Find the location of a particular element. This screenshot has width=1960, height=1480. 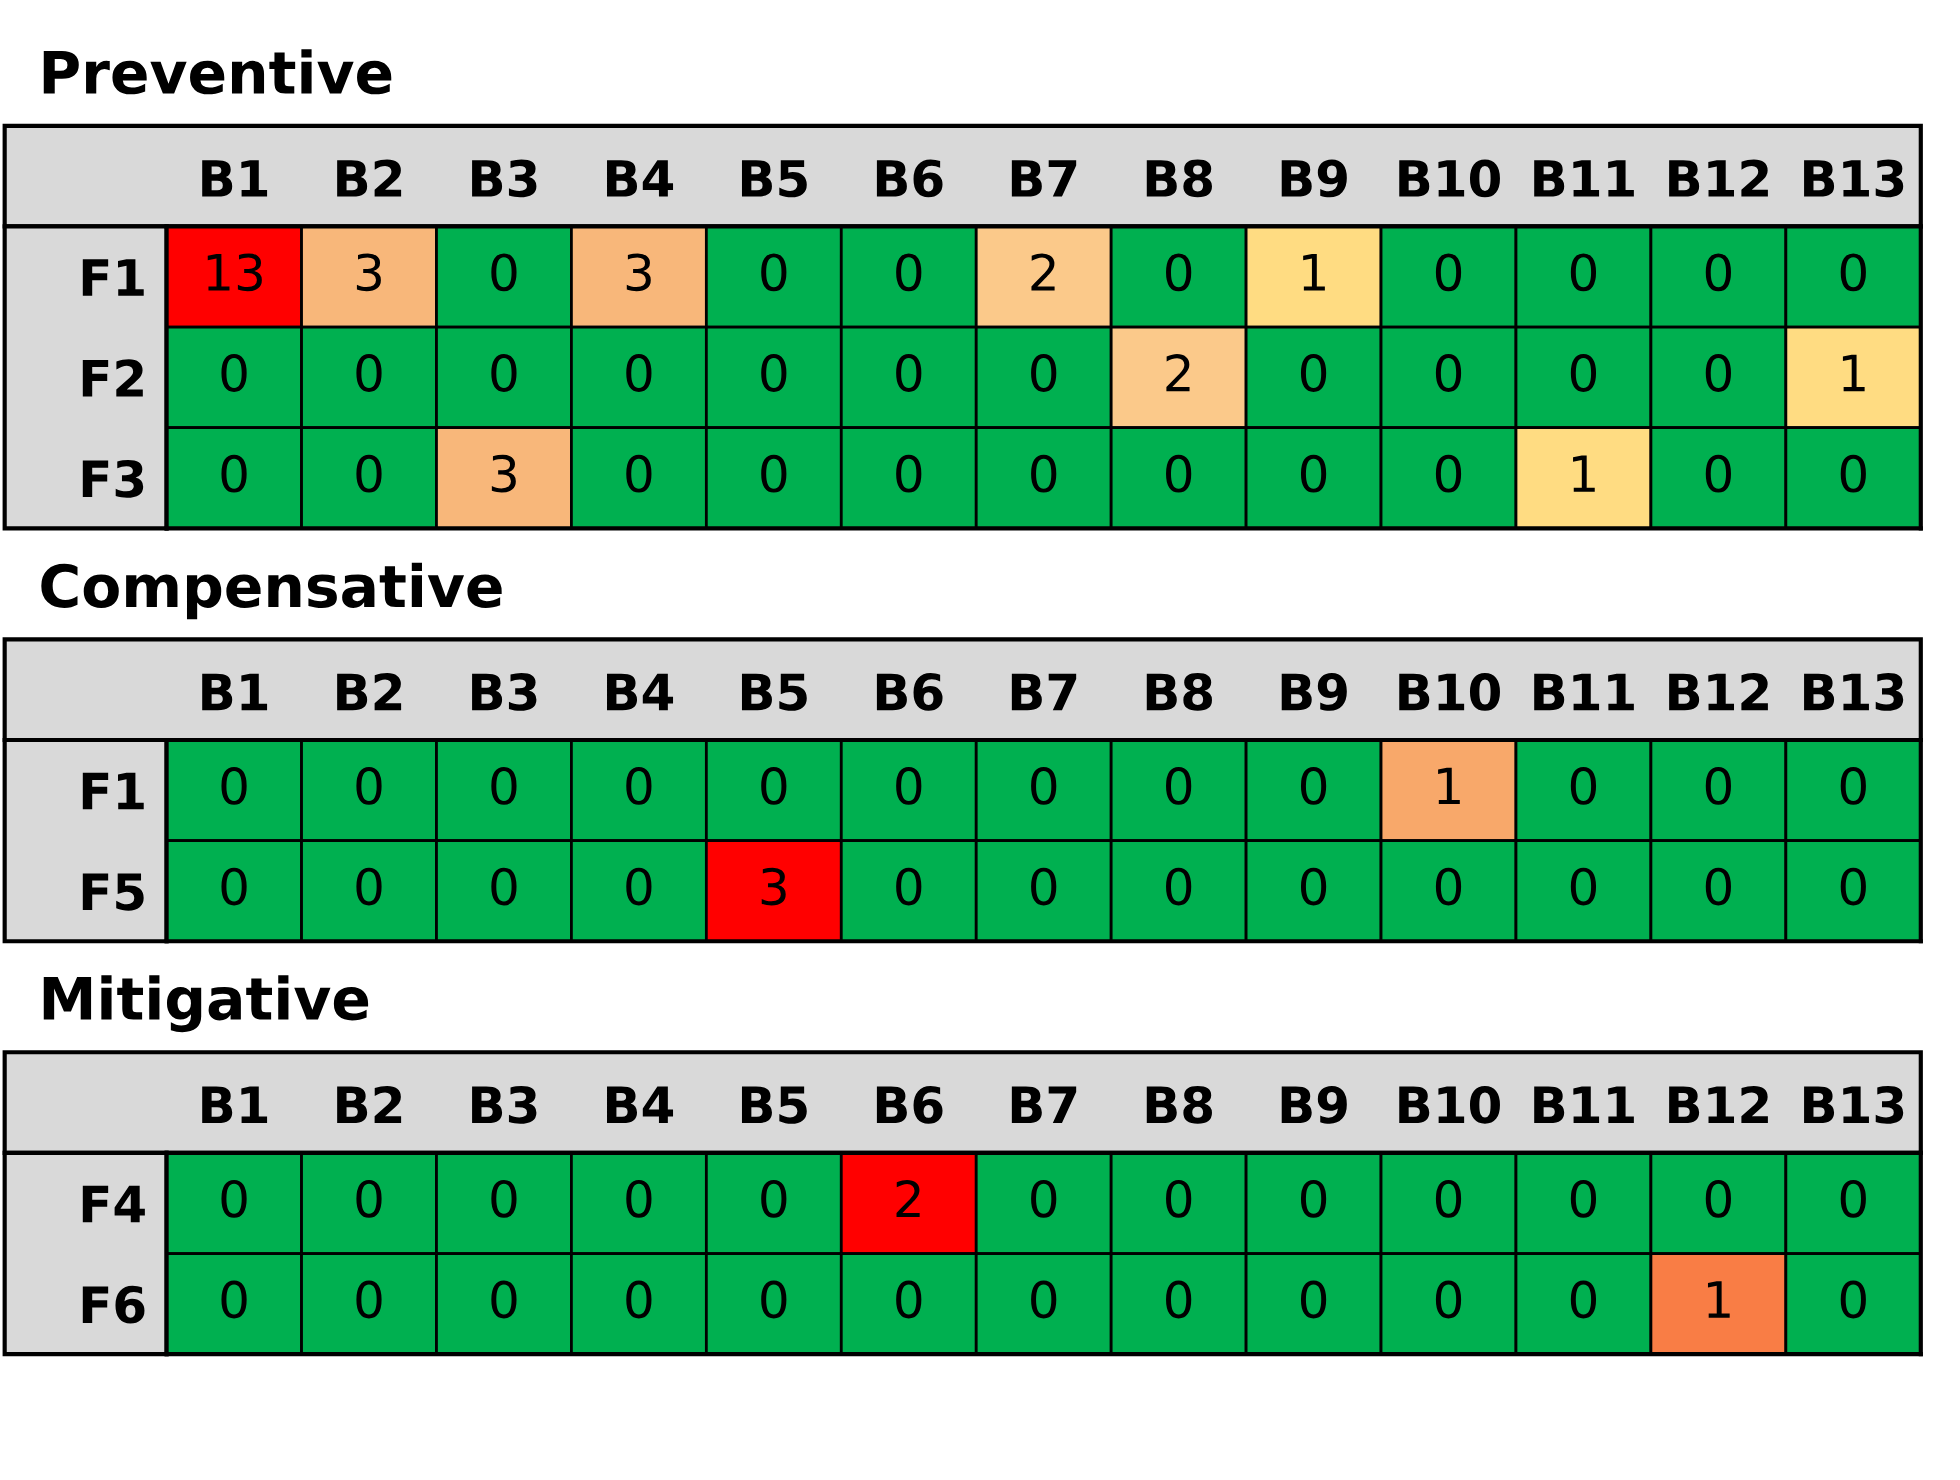

x-tick-label: B9 is located at coordinates (1314, 178).